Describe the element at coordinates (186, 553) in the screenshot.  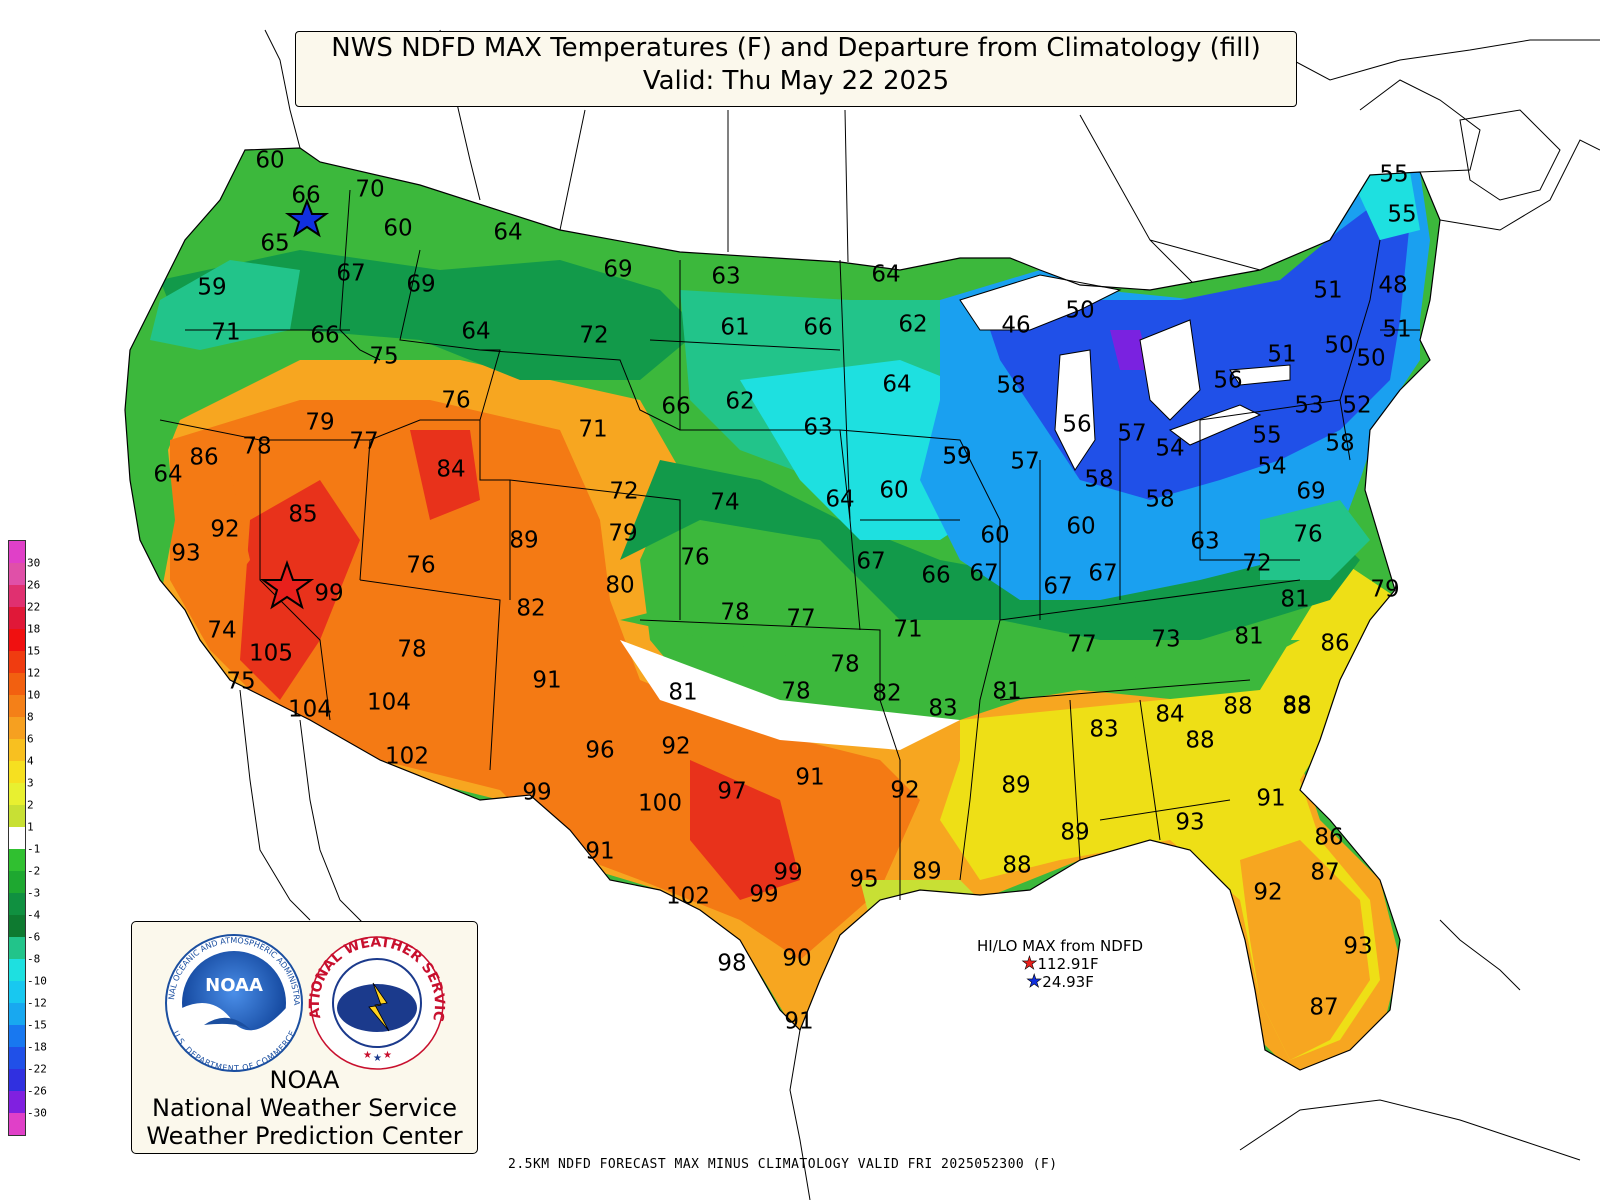
I see `temp-label: 93` at that location.